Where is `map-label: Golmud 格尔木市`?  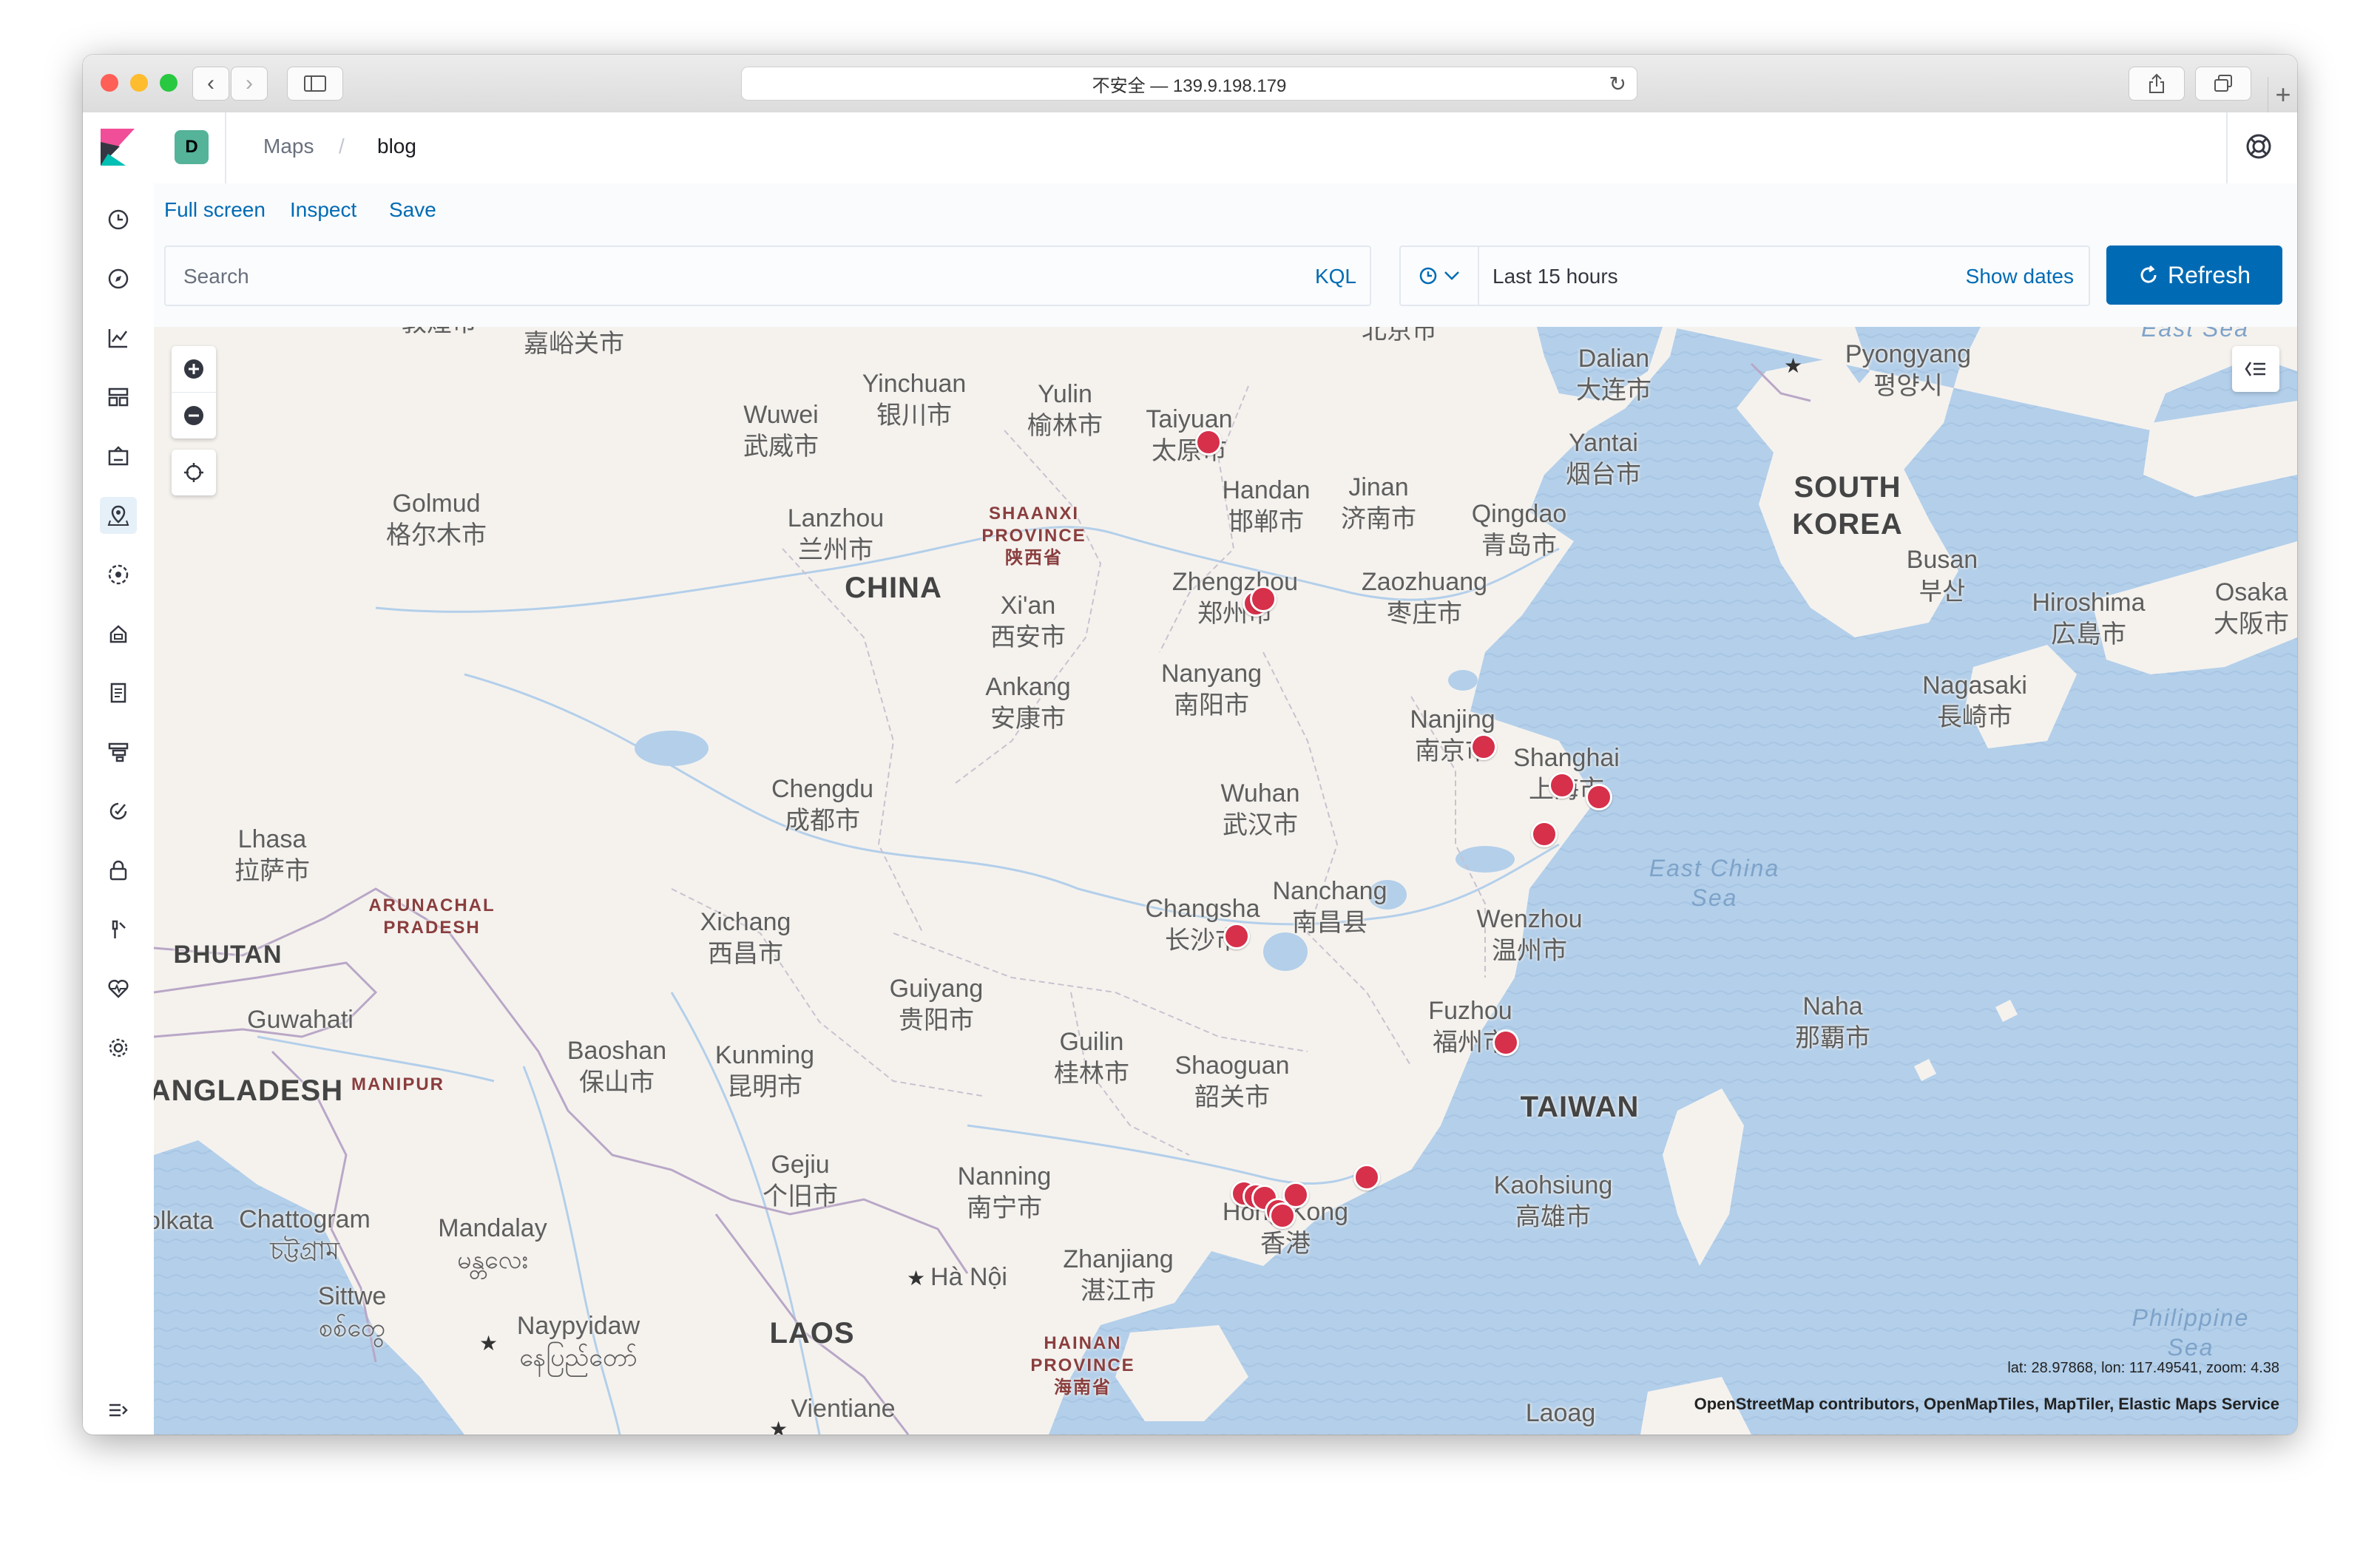 map-label: Golmud 格尔木市 is located at coordinates (436, 519).